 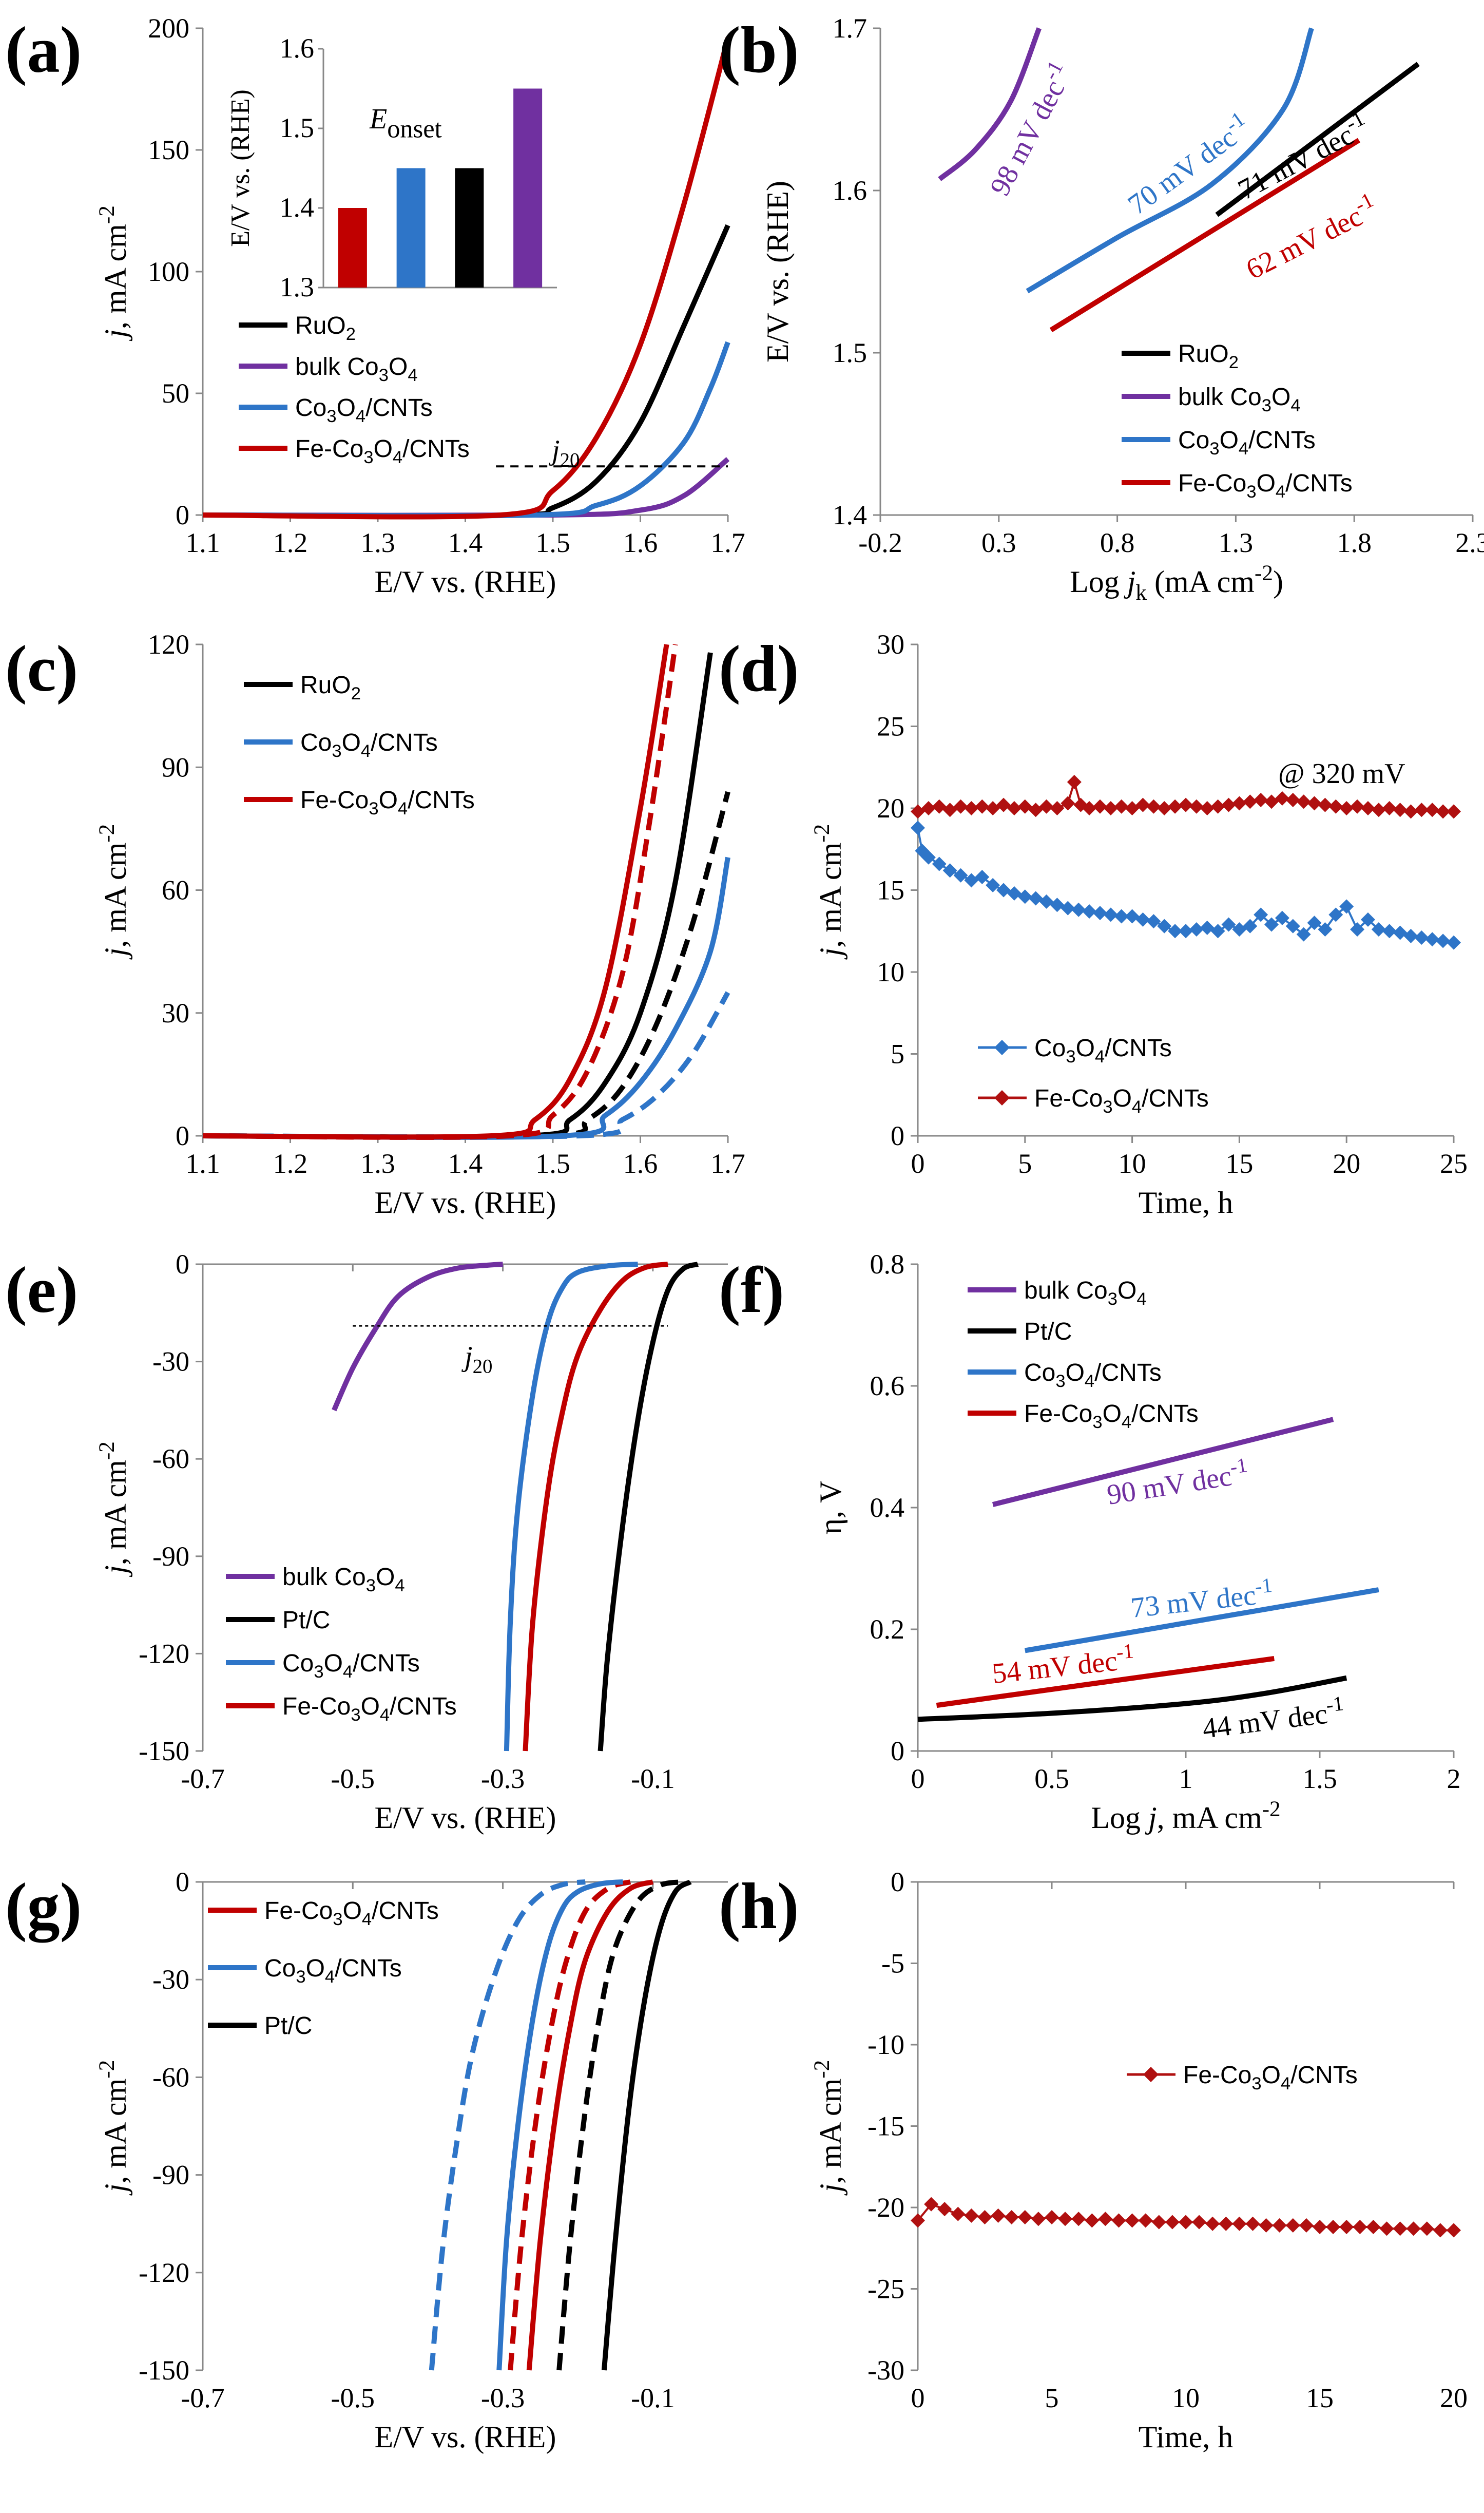 I want to click on legend-label: RuO2​, so click(x=1209, y=356).